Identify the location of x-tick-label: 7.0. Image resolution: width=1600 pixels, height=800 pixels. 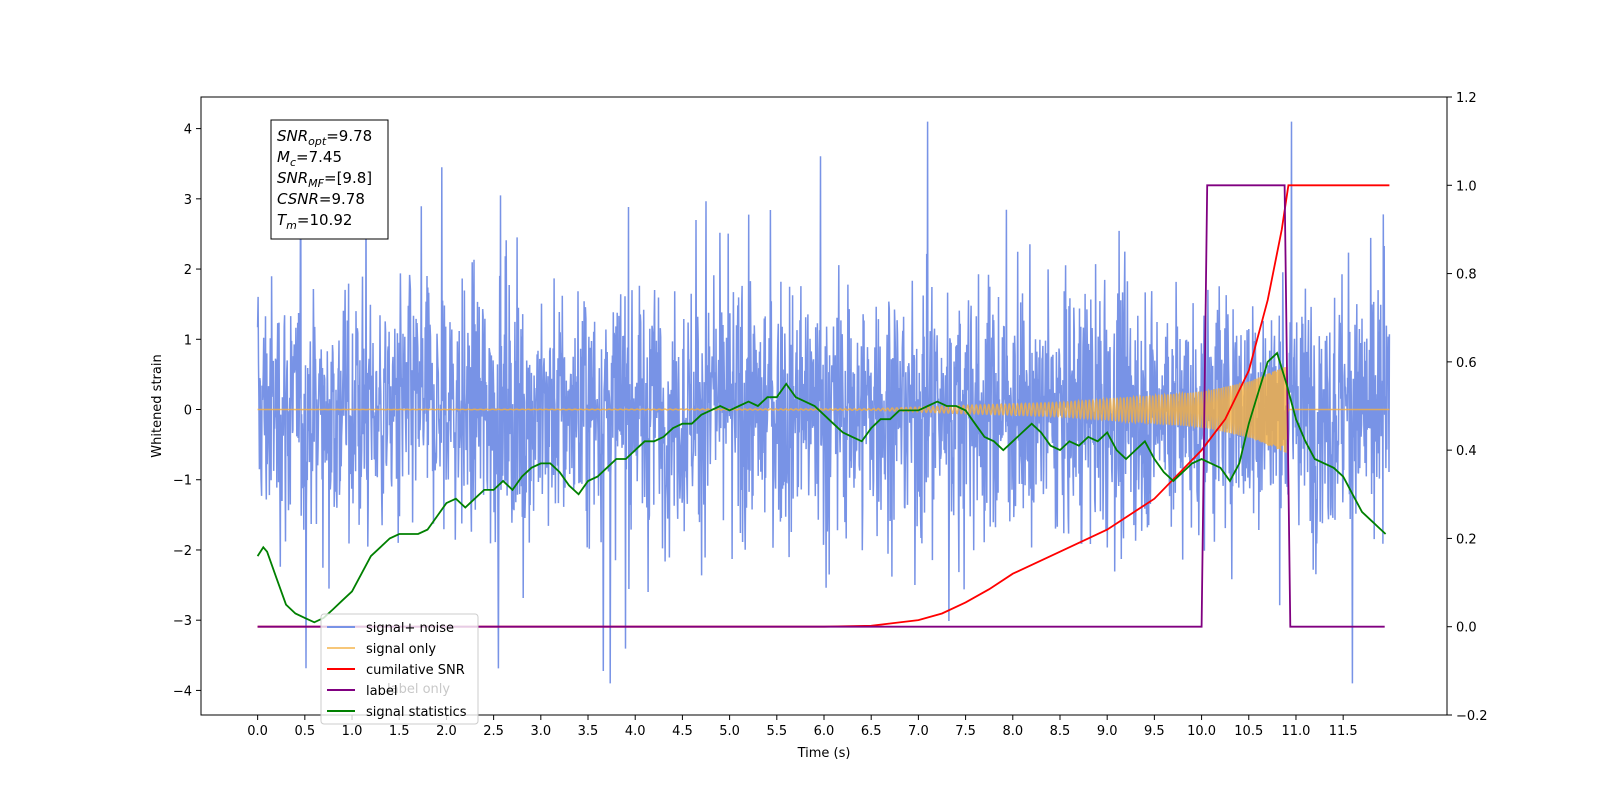
(918, 731).